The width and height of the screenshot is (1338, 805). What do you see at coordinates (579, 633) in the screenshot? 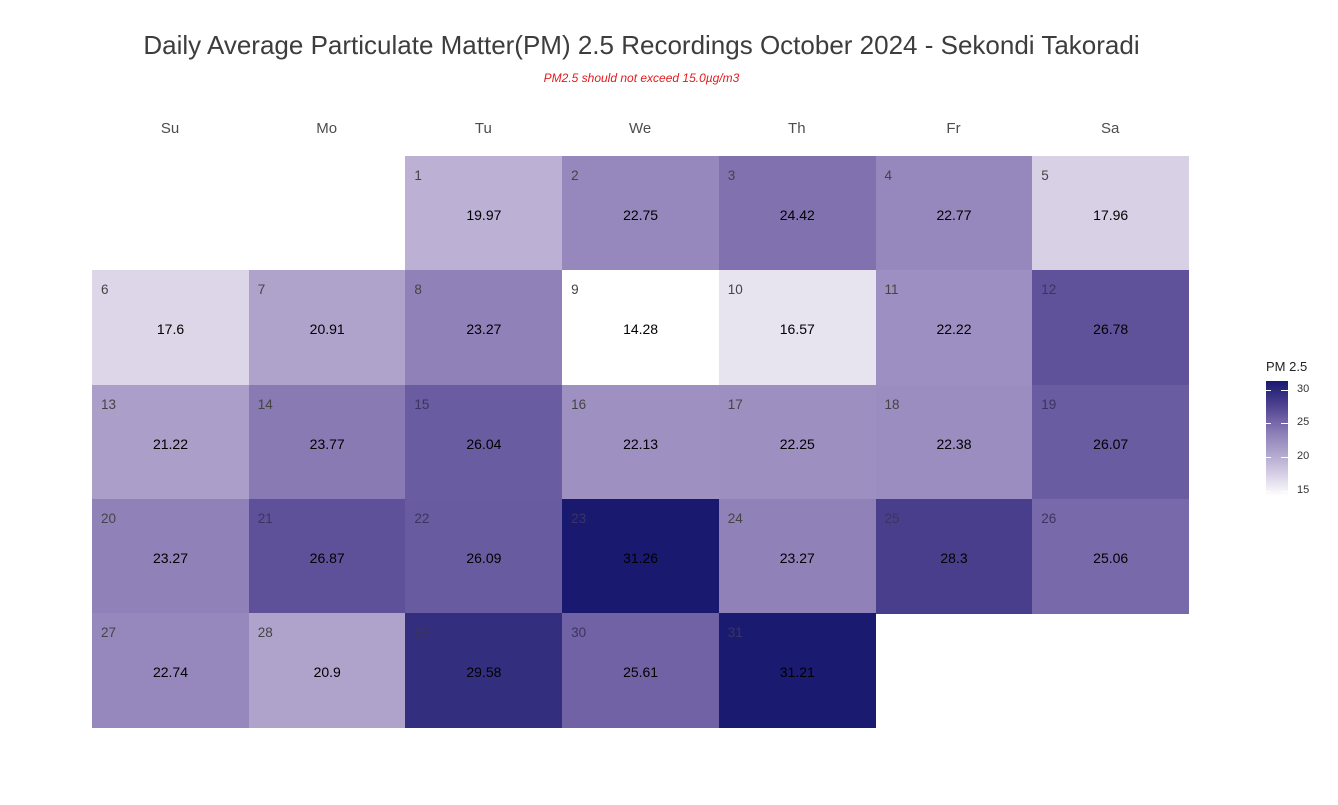
I see `day-number: 30` at bounding box center [579, 633].